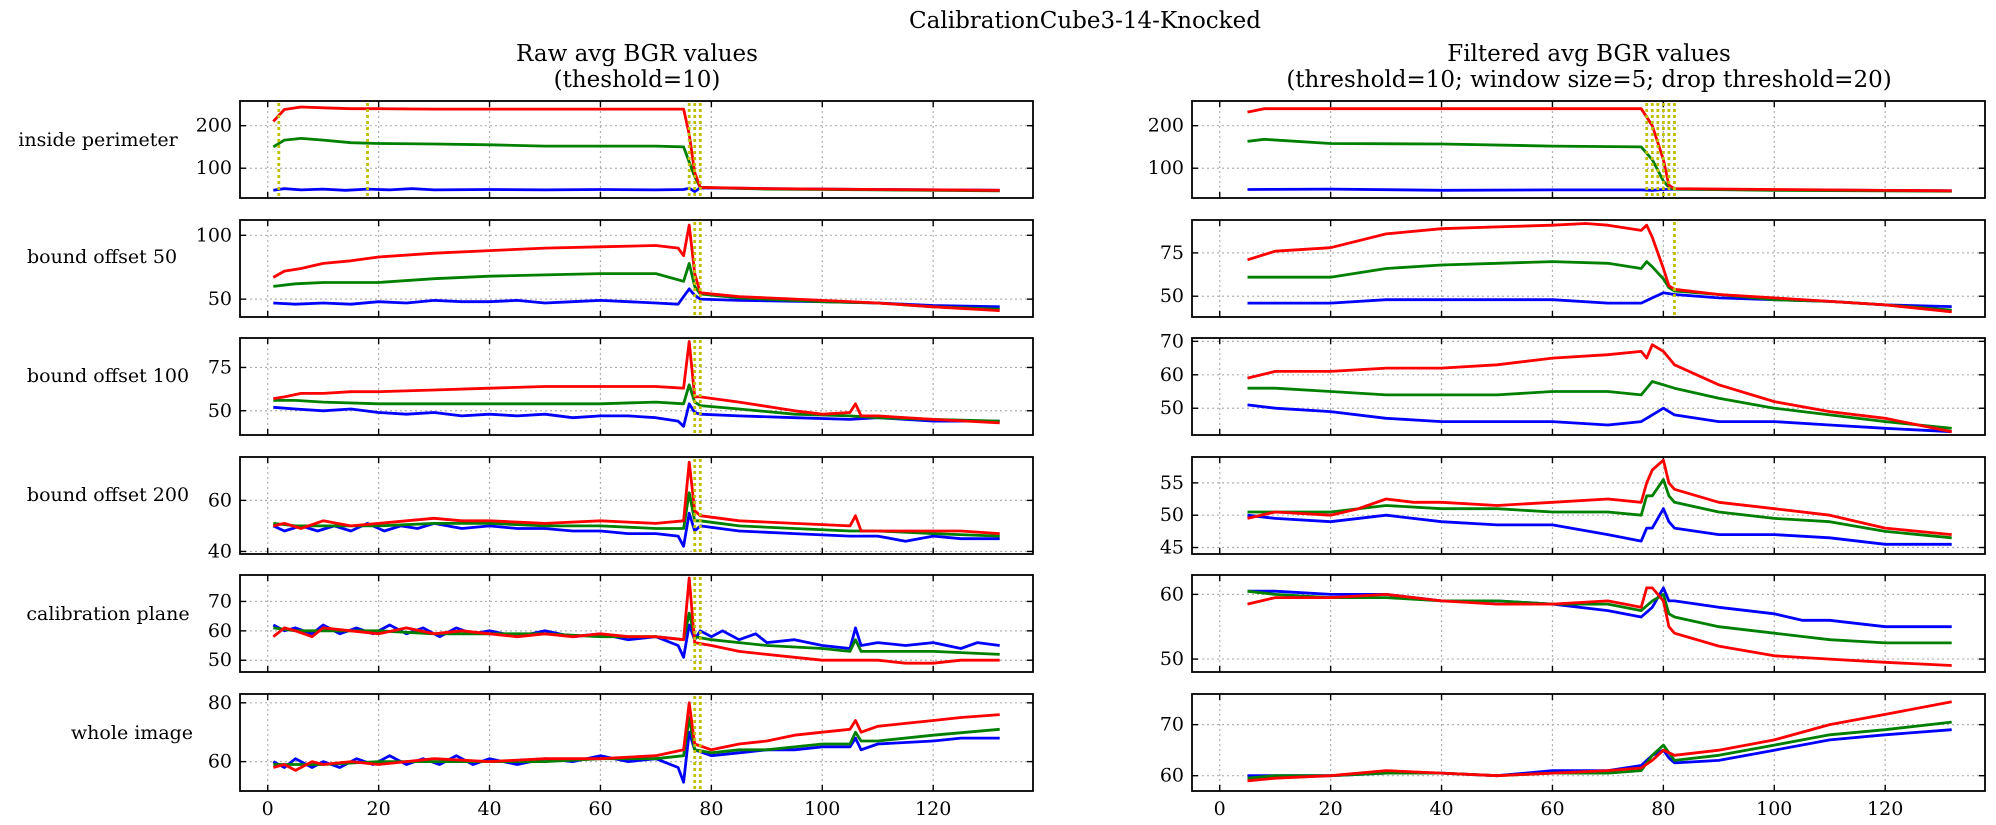  Describe the element at coordinates (107, 614) in the screenshot. I see `row-label-calibration-plane: calibration plane` at that location.